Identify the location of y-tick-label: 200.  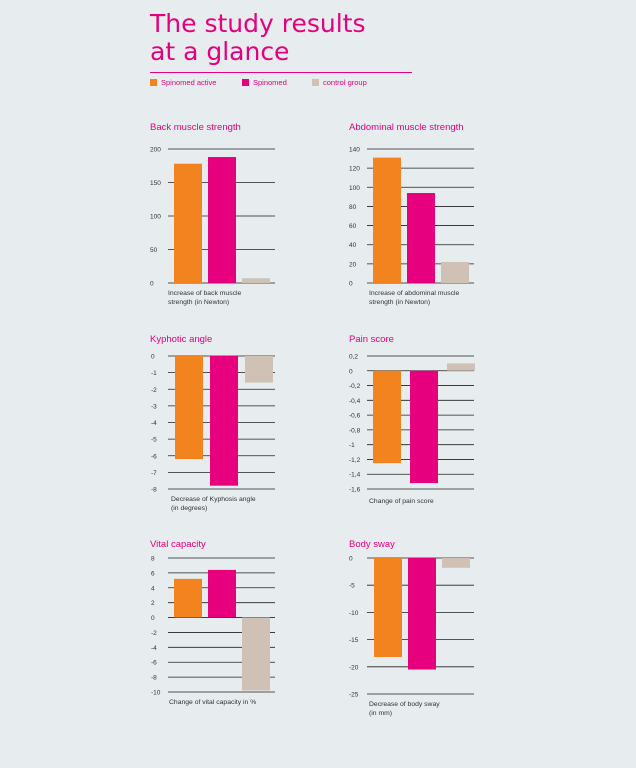
(155, 150).